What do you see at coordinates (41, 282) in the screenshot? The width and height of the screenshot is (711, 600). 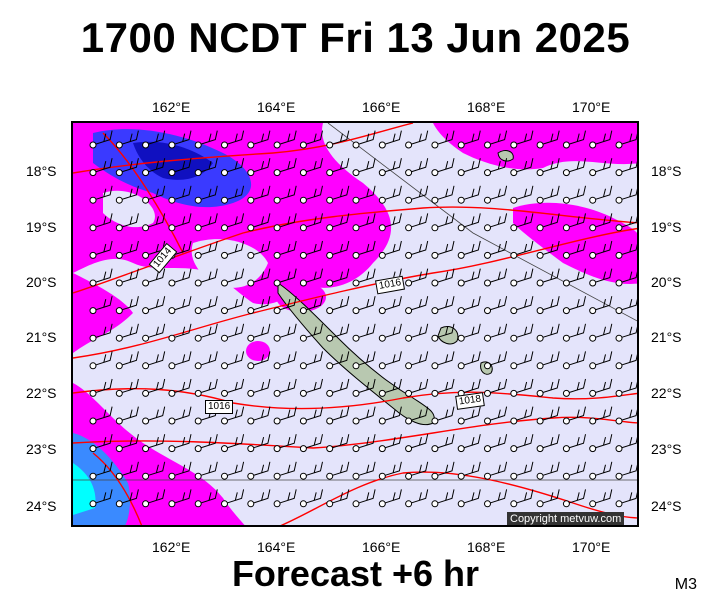 I see `lat-label-left-20: 20°S` at bounding box center [41, 282].